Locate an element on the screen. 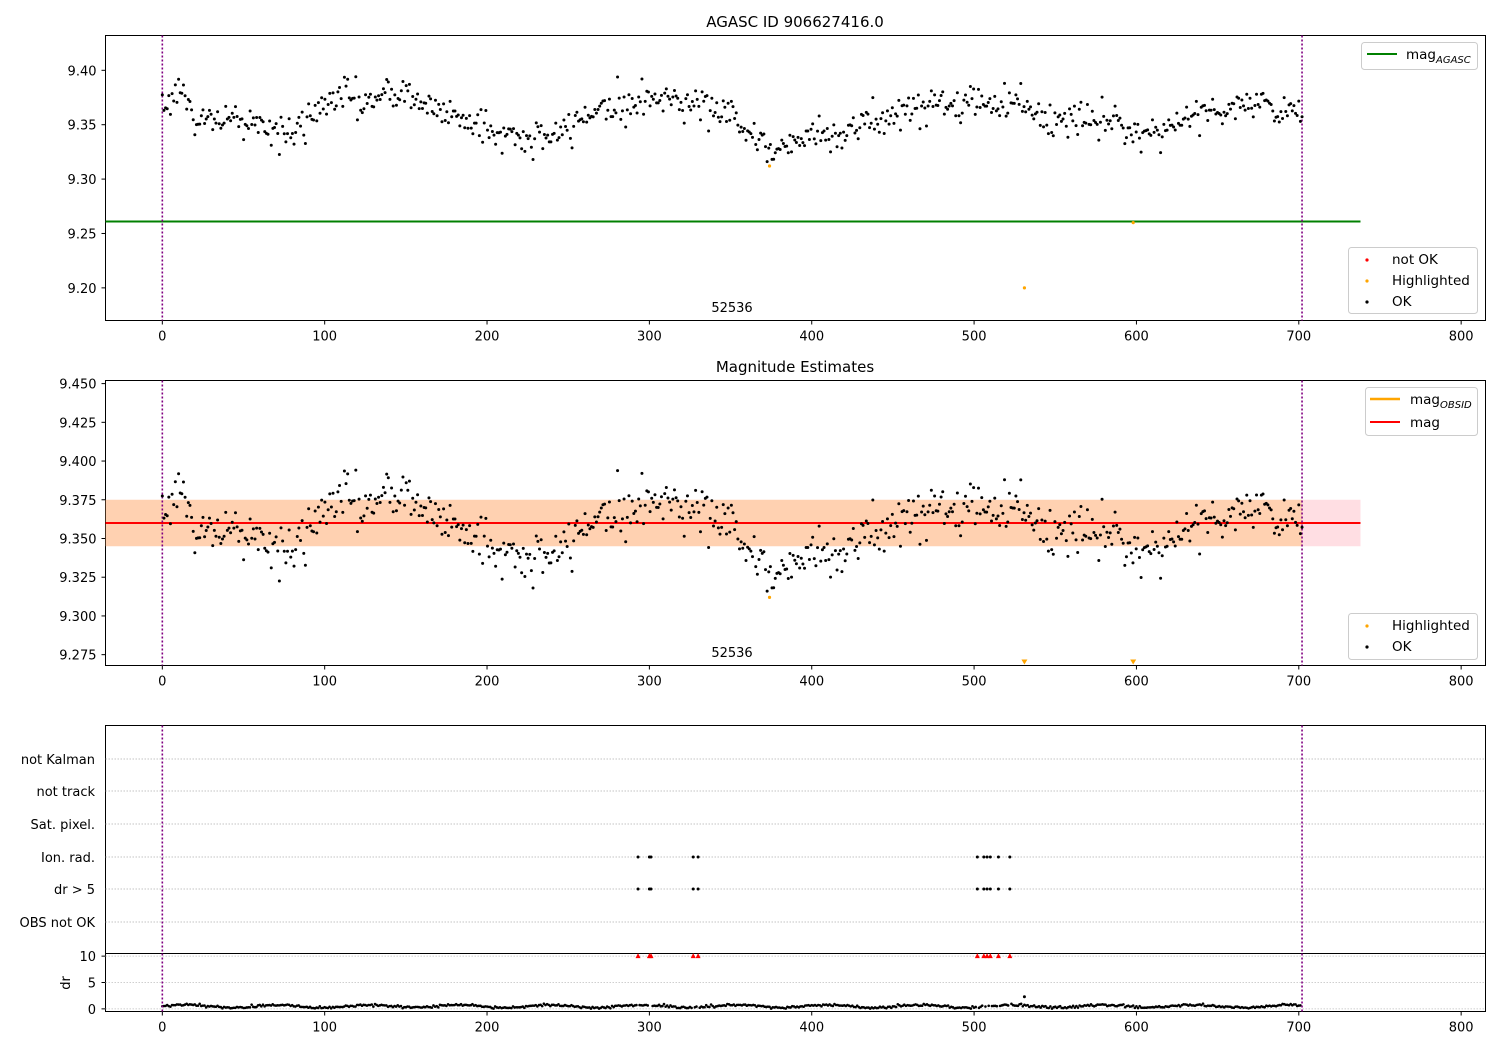 The height and width of the screenshot is (1050, 1500). panel-1-x-ticks: 0 100 200 300 400 500 600 700 800 is located at coordinates (816, 332).